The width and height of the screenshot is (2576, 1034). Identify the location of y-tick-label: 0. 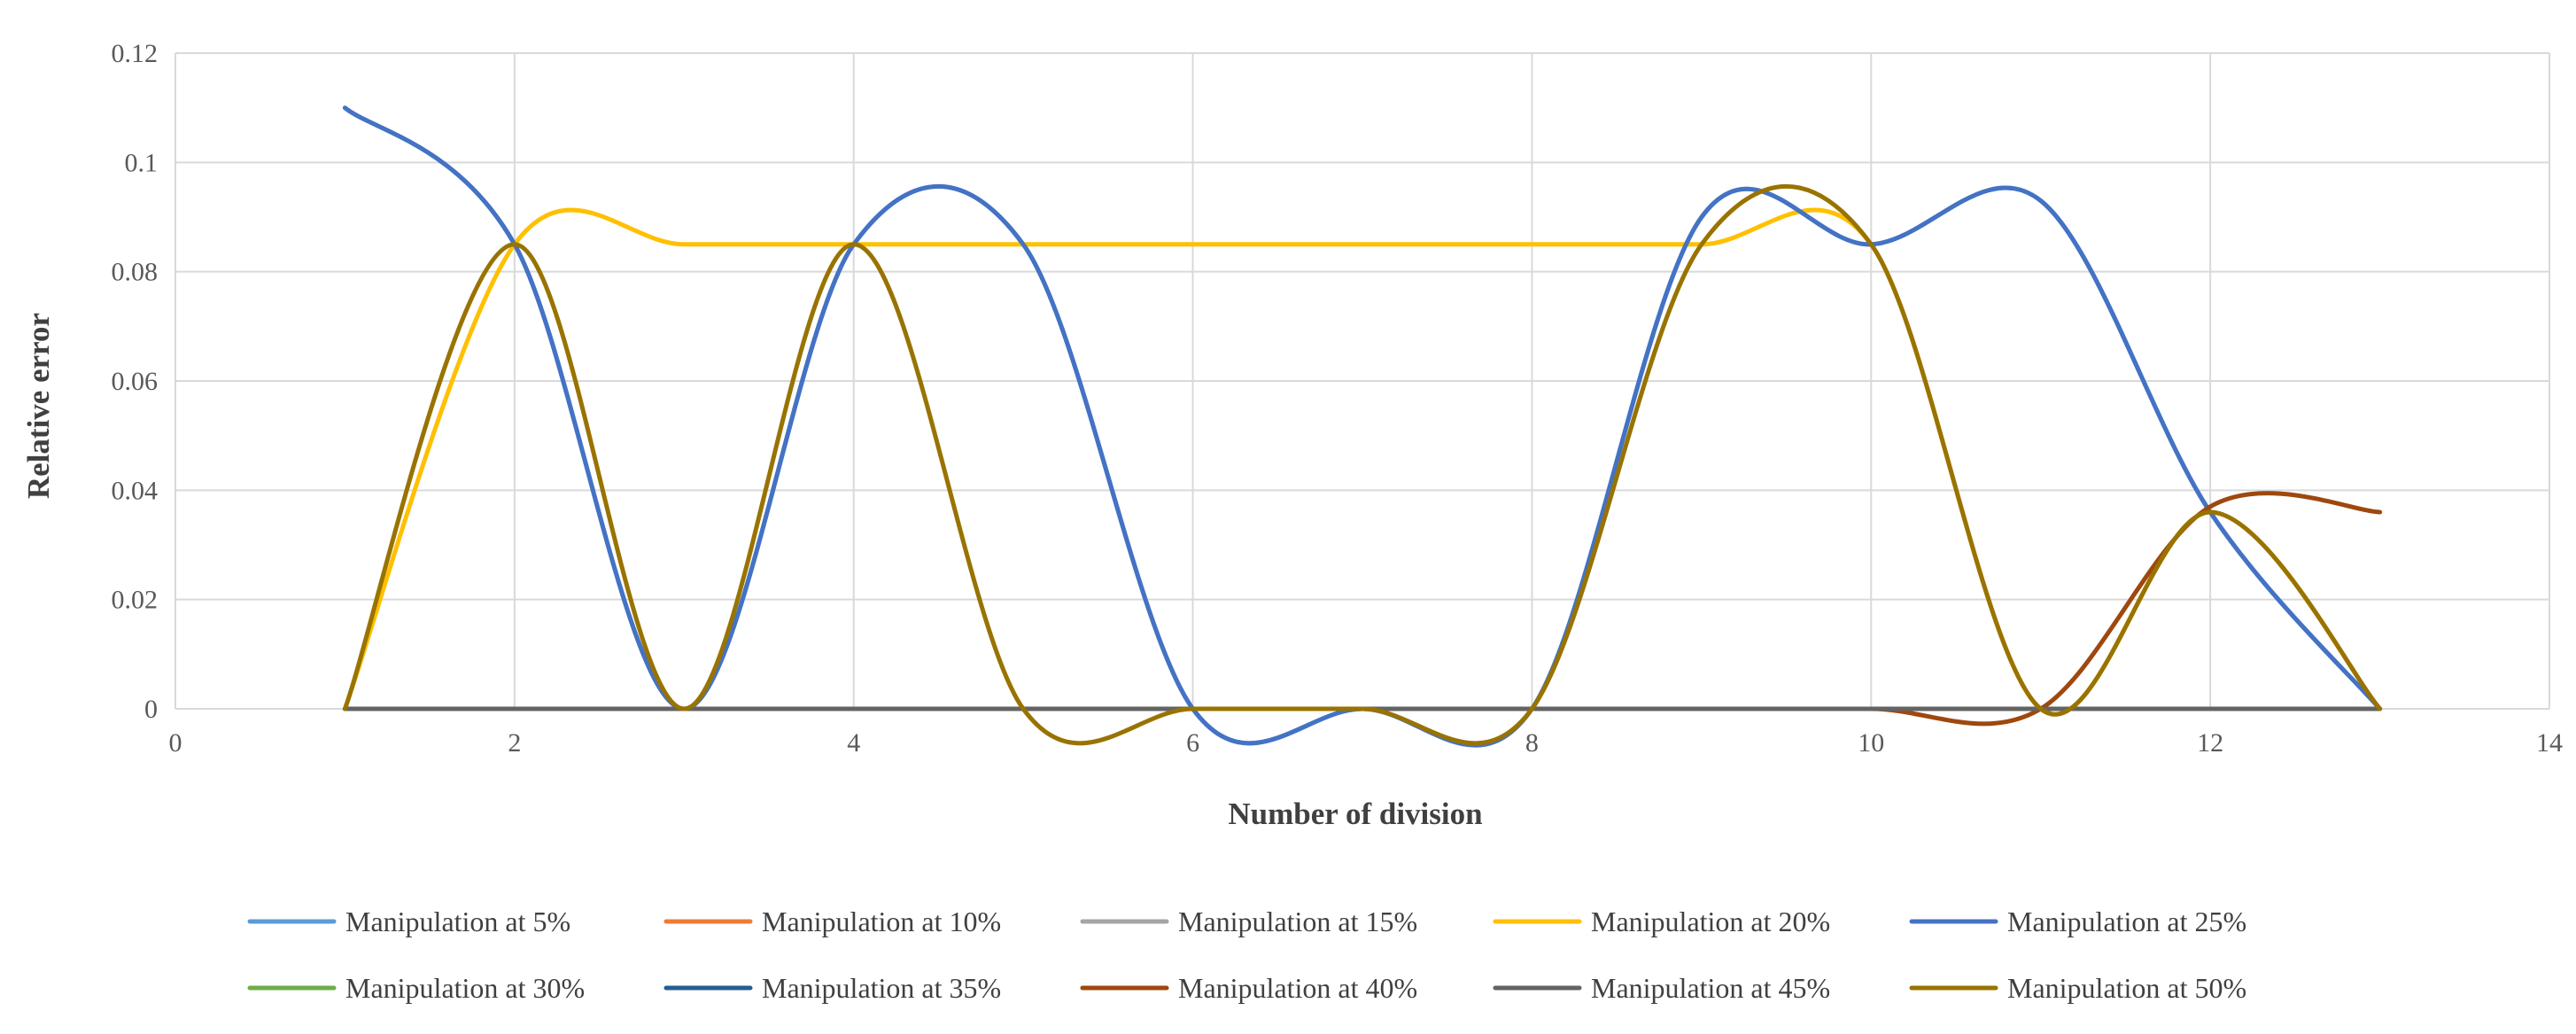
(151, 709).